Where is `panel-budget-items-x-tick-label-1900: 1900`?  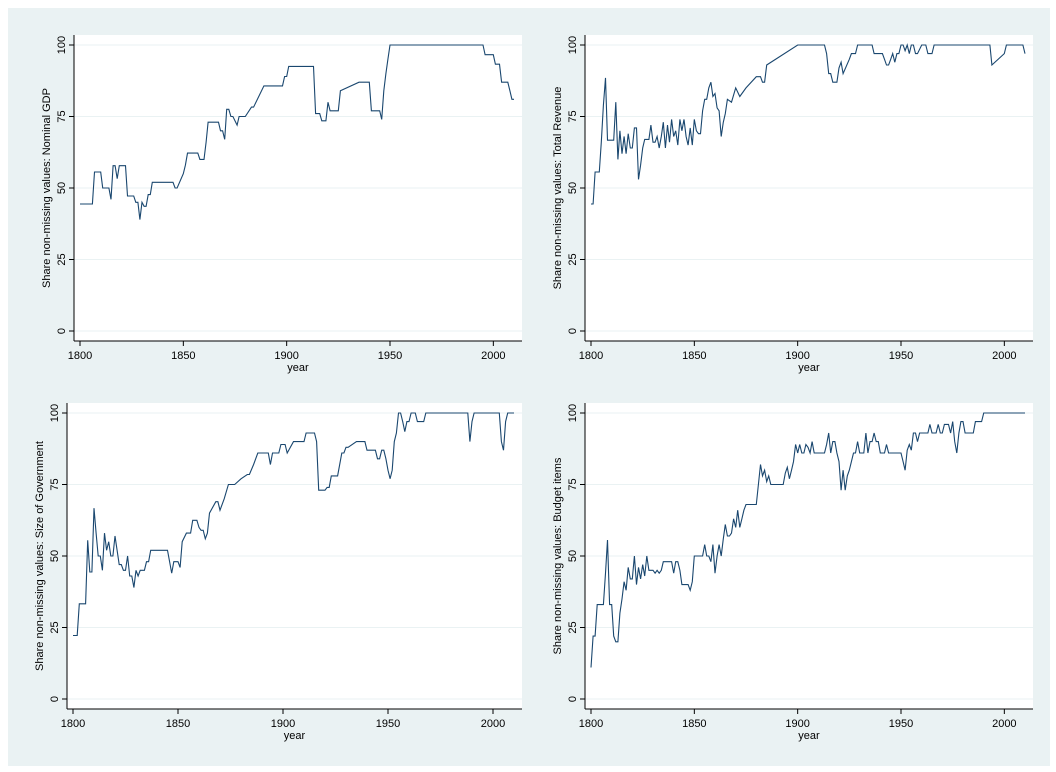
panel-budget-items-x-tick-label-1900: 1900 is located at coordinates (797, 724).